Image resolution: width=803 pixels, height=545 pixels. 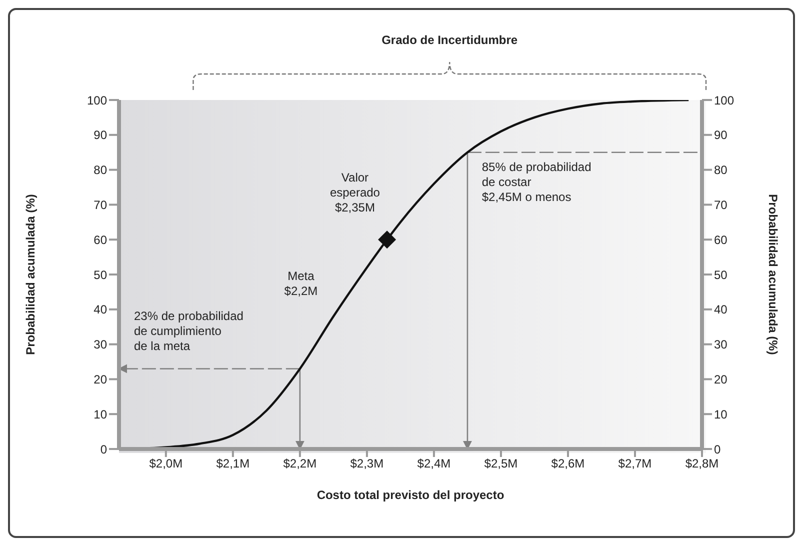 I want to click on y2-tick-label: 10, so click(x=721, y=414).